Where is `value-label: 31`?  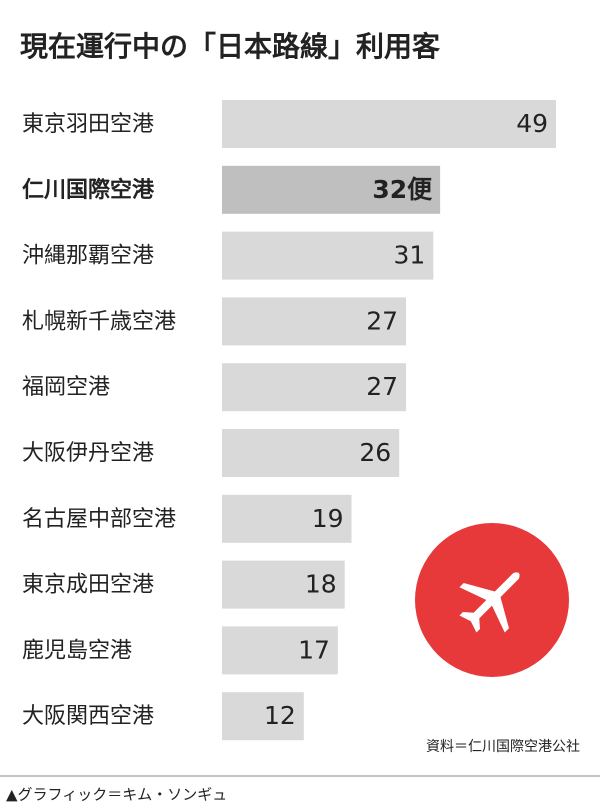
value-label: 31 is located at coordinates (409, 255).